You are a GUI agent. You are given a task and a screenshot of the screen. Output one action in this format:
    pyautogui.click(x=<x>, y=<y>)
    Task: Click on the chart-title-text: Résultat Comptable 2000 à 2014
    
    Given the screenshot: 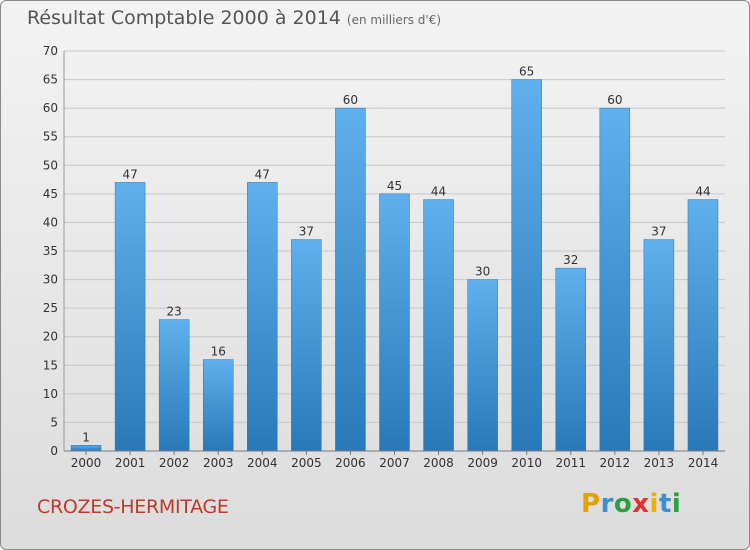 What is the action you would take?
    pyautogui.click(x=184, y=18)
    